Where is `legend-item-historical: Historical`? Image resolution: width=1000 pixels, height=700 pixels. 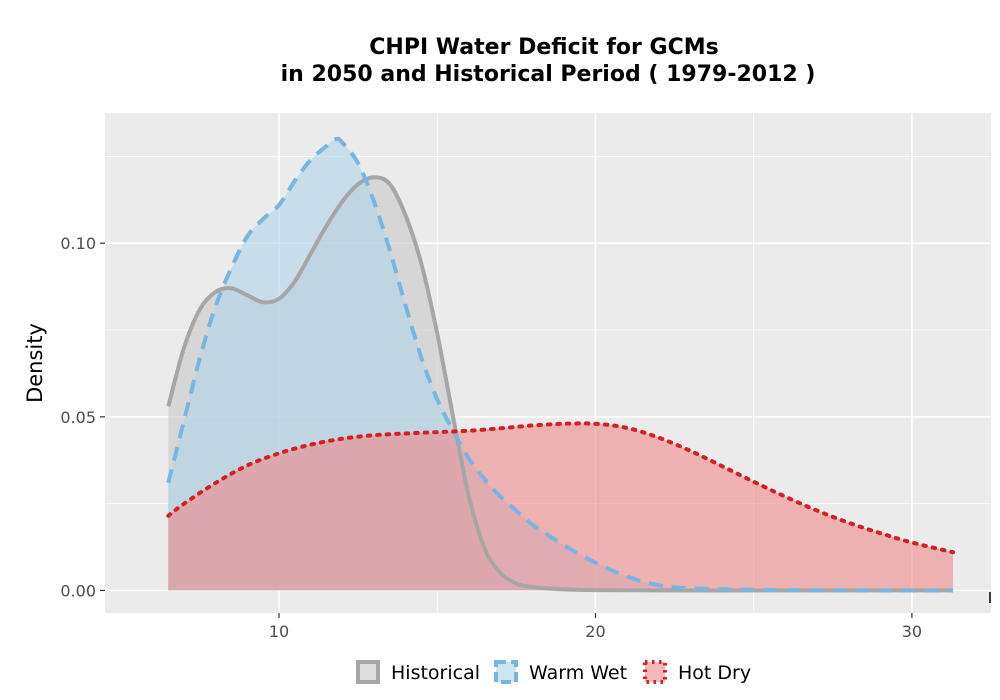 legend-item-historical: Historical is located at coordinates (418, 672).